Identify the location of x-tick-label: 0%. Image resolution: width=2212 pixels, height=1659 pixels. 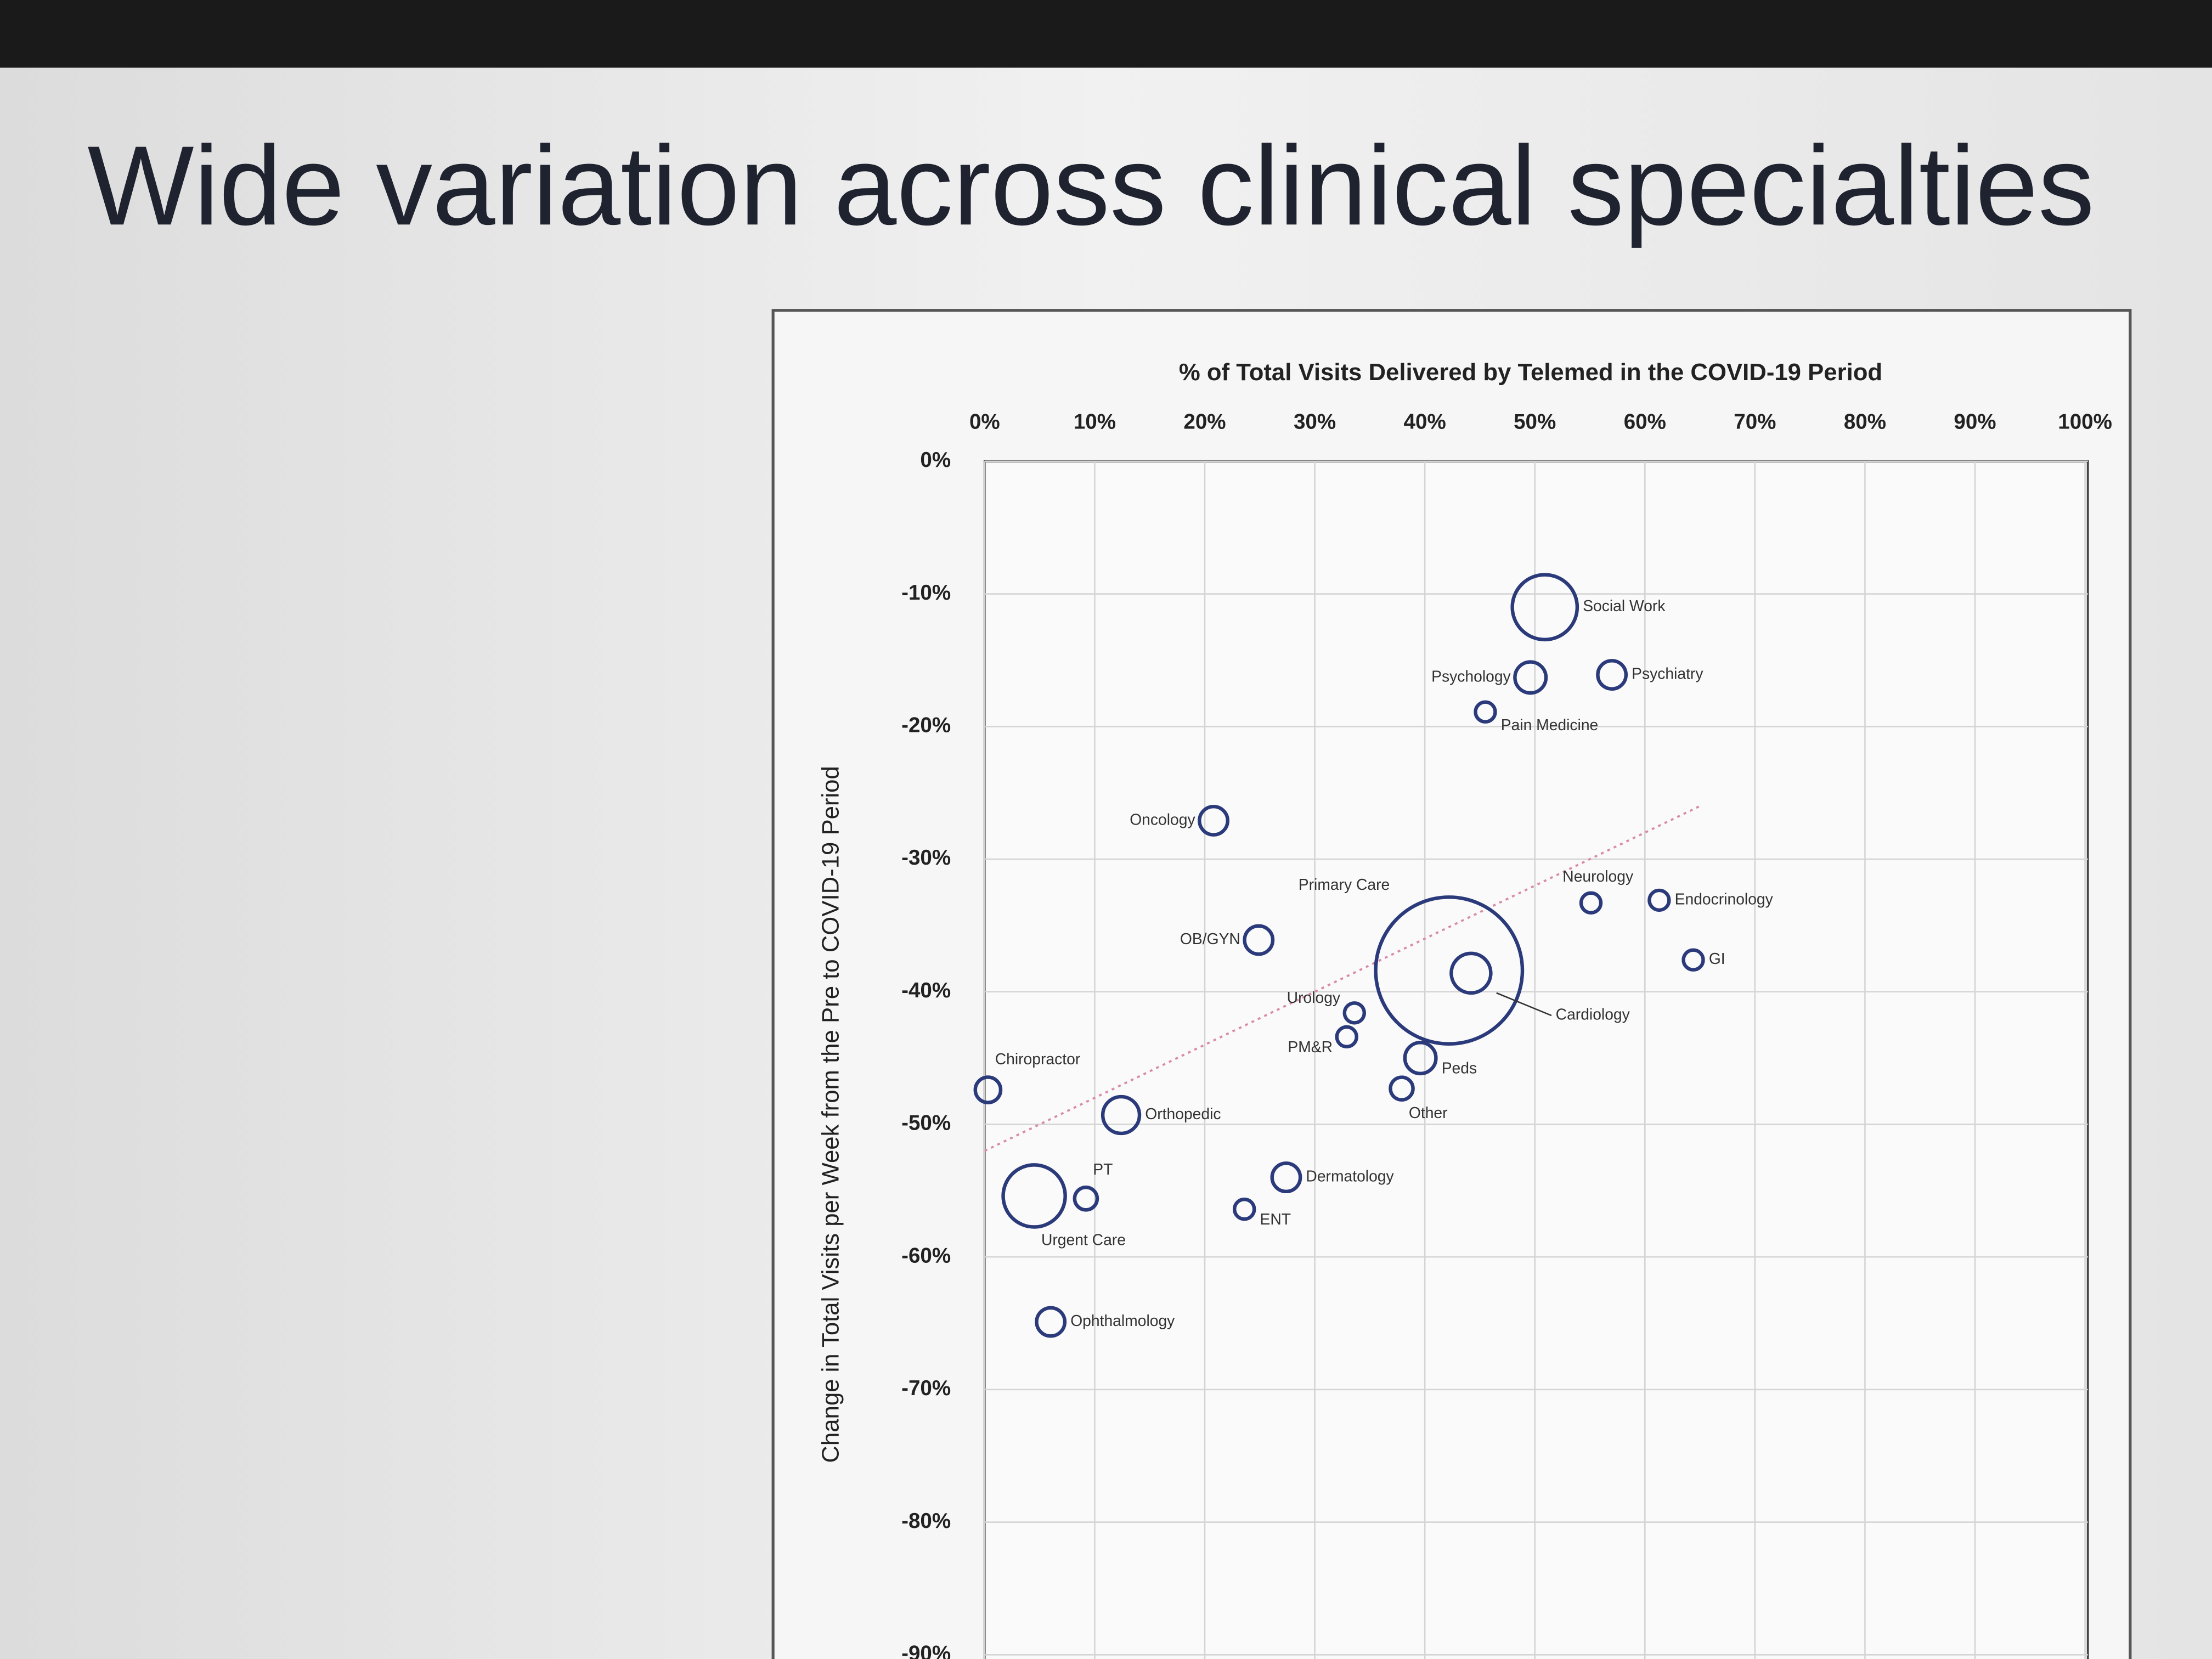
(985, 422).